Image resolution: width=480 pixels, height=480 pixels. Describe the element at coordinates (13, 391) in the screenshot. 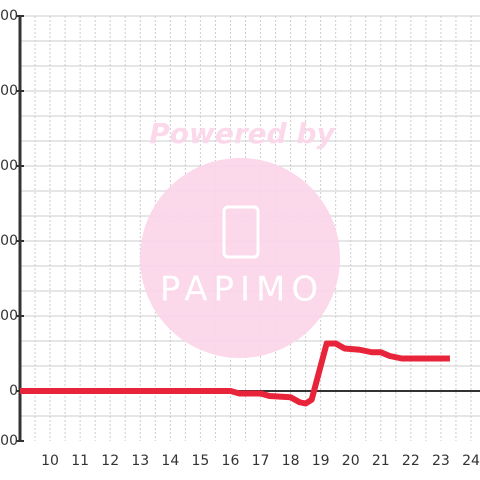

I see `y-tick-label: 0` at that location.